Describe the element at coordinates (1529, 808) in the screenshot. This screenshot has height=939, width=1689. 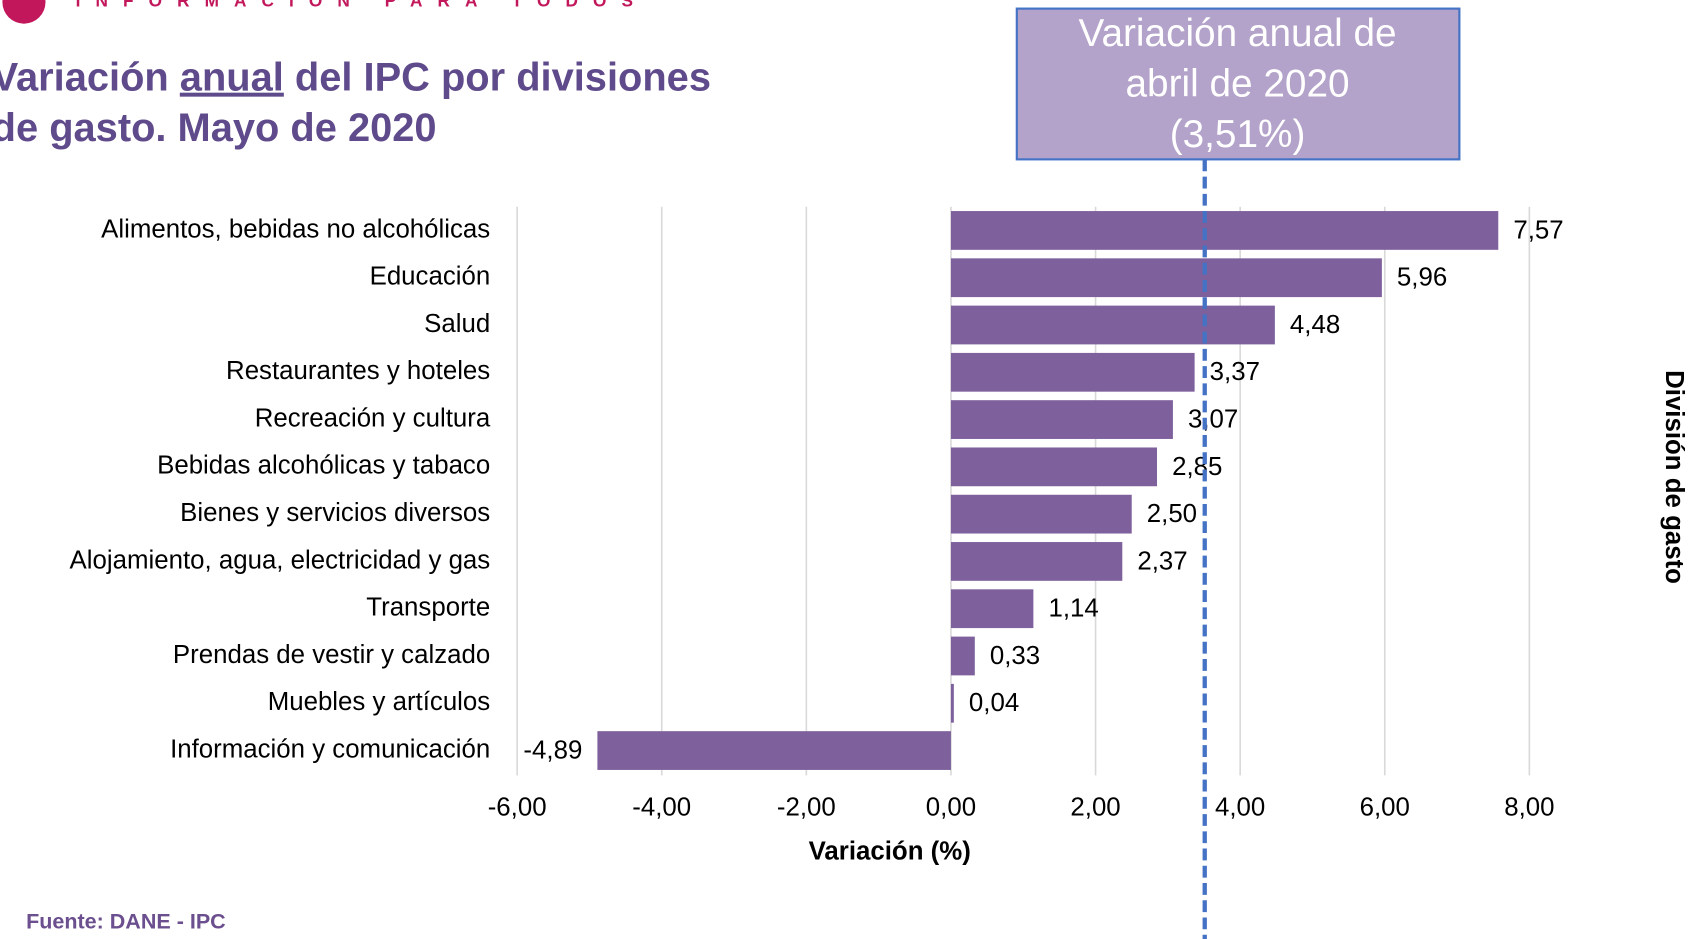
I see `x-tick-label: 8,00` at that location.